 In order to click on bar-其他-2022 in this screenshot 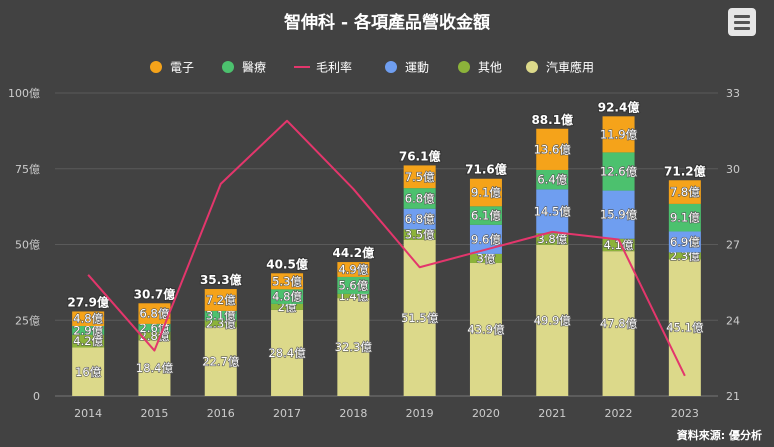, I will do `click(618, 245)`.